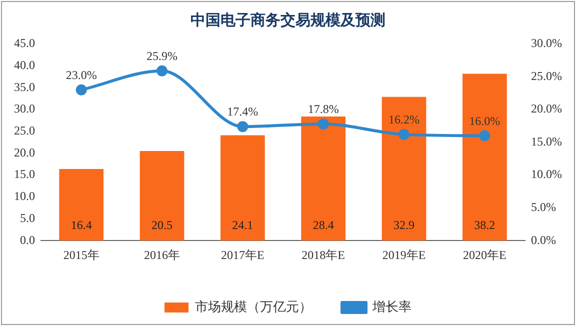  Describe the element at coordinates (404, 225) in the screenshot. I see `data-label: 32.9` at that location.